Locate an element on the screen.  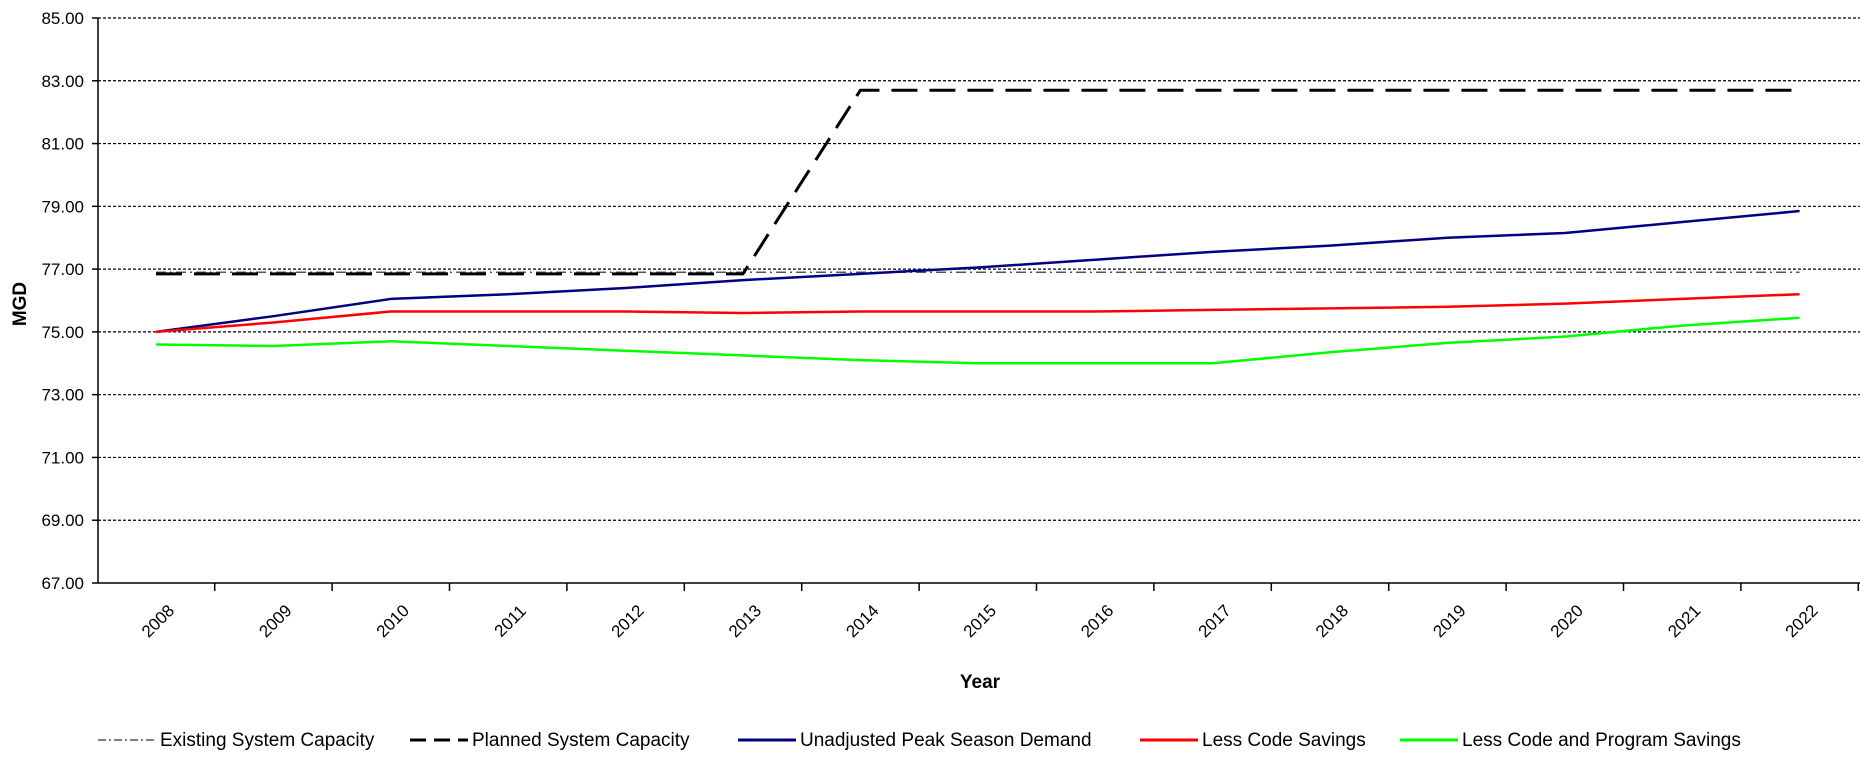
y-tick-label: 81.00 is located at coordinates (62, 144).